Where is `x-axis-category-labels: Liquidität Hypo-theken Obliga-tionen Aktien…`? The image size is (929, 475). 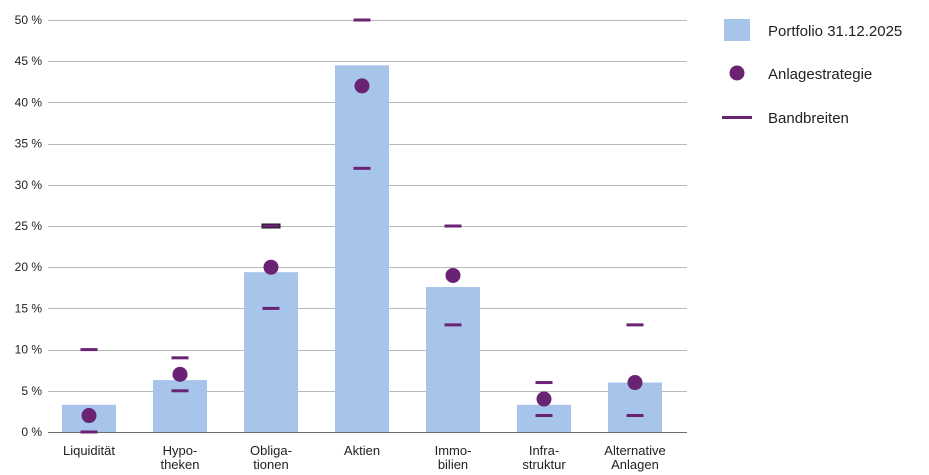
x-axis-category-labels: Liquidität Hypo-theken Obliga-tionen Aktien… is located at coordinates (364, 457).